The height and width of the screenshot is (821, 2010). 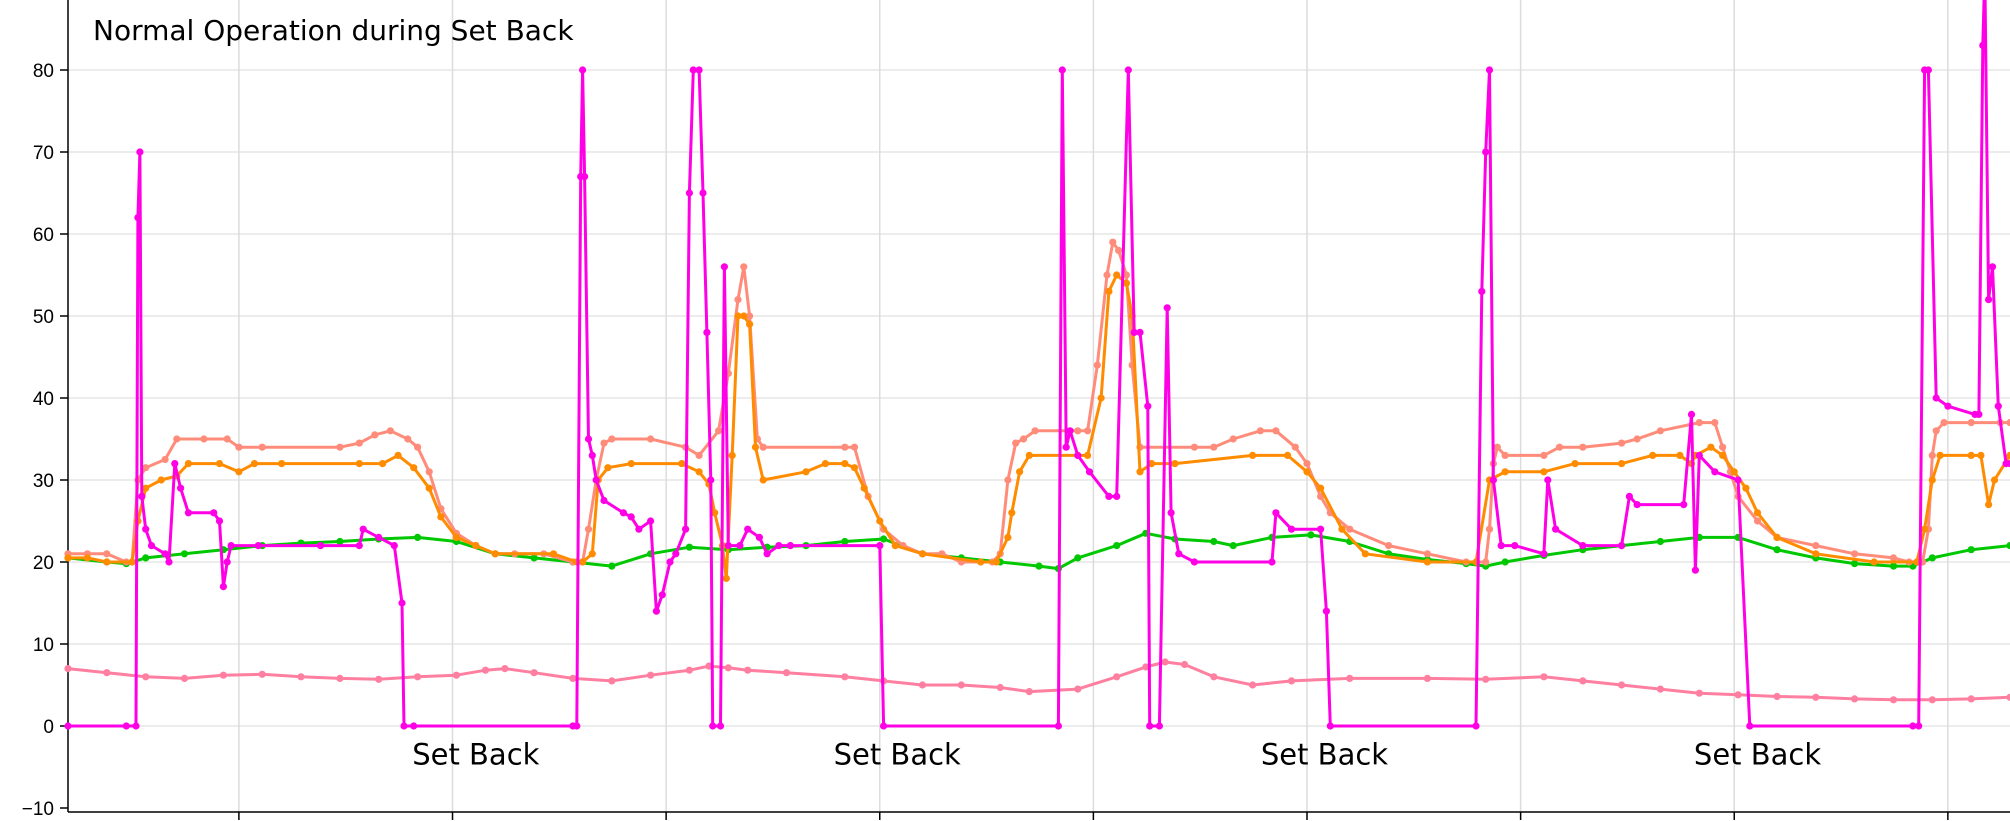 I want to click on y-tick-label: 0, so click(x=48, y=727).